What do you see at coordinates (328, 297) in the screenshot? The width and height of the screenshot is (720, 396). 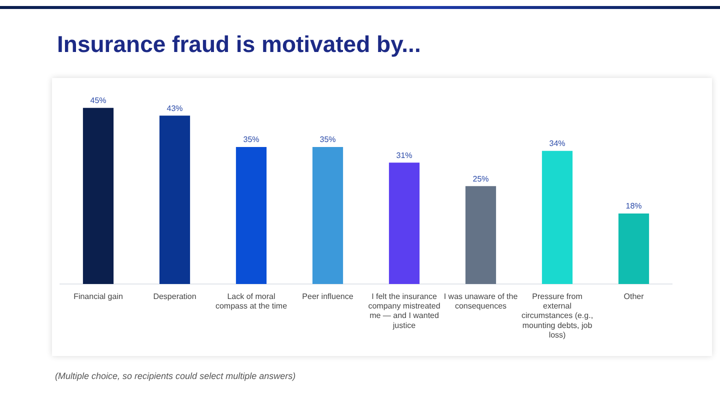 I see `x-tick-label: Peer influence` at bounding box center [328, 297].